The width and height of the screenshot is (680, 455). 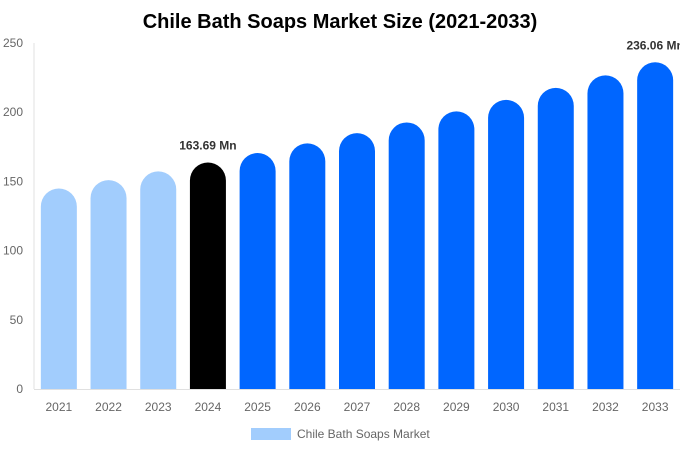 I want to click on x-tick-label: 2027, so click(x=357, y=407).